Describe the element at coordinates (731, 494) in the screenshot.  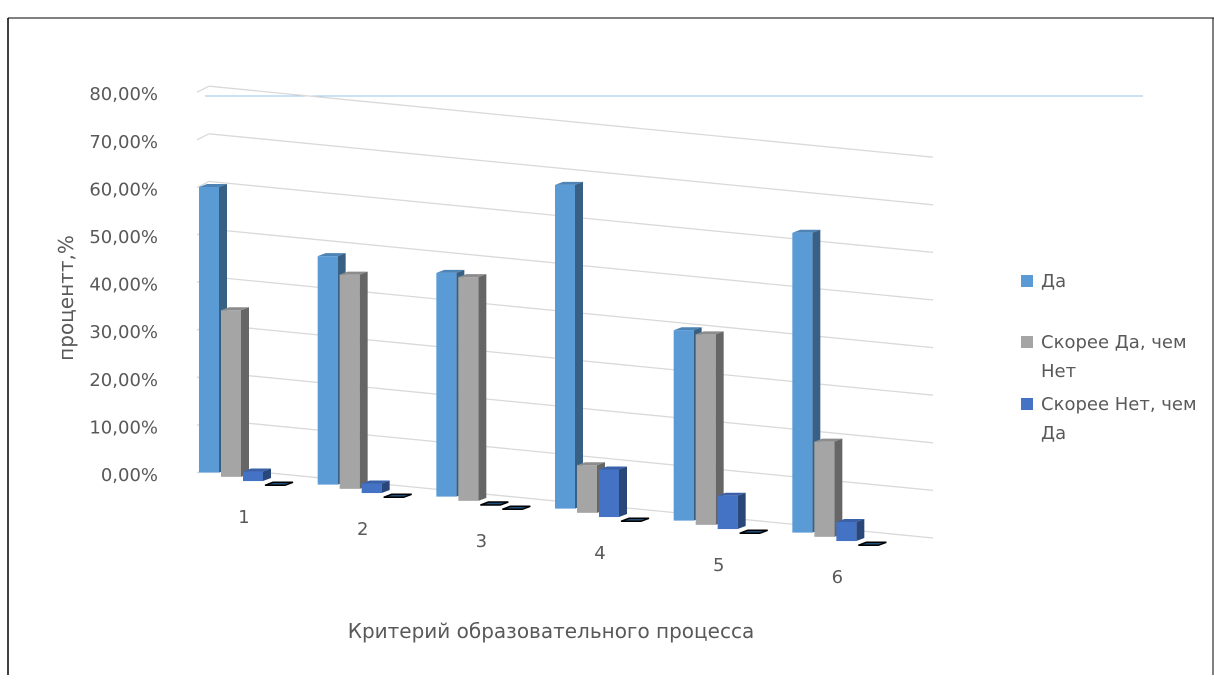
I see `bar-series3-cat5-top` at that location.